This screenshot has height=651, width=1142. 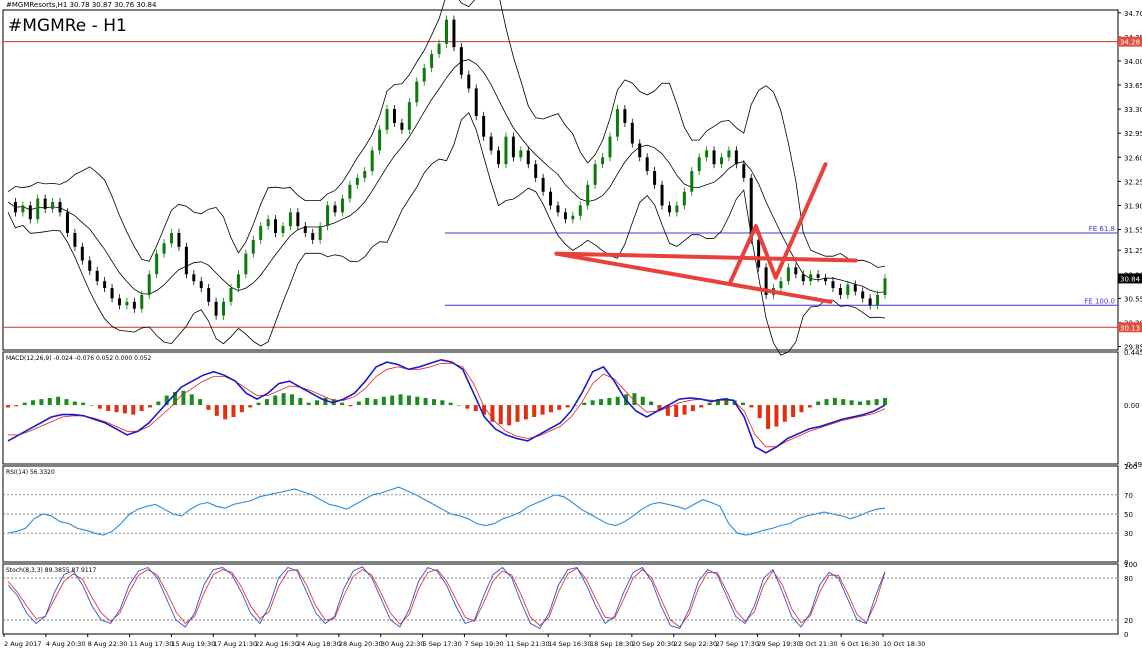 What do you see at coordinates (447, 405) in the screenshot?
I see `macd-signal-line` at bounding box center [447, 405].